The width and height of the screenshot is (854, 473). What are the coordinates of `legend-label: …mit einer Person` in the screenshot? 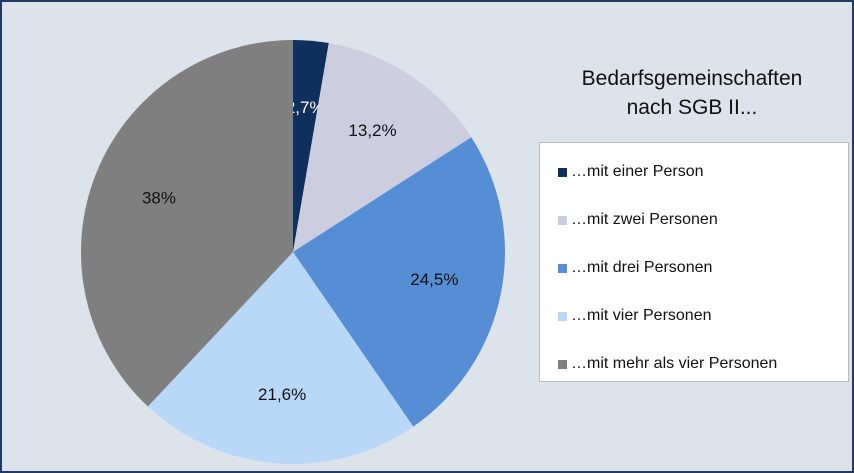 It's located at (637, 171).